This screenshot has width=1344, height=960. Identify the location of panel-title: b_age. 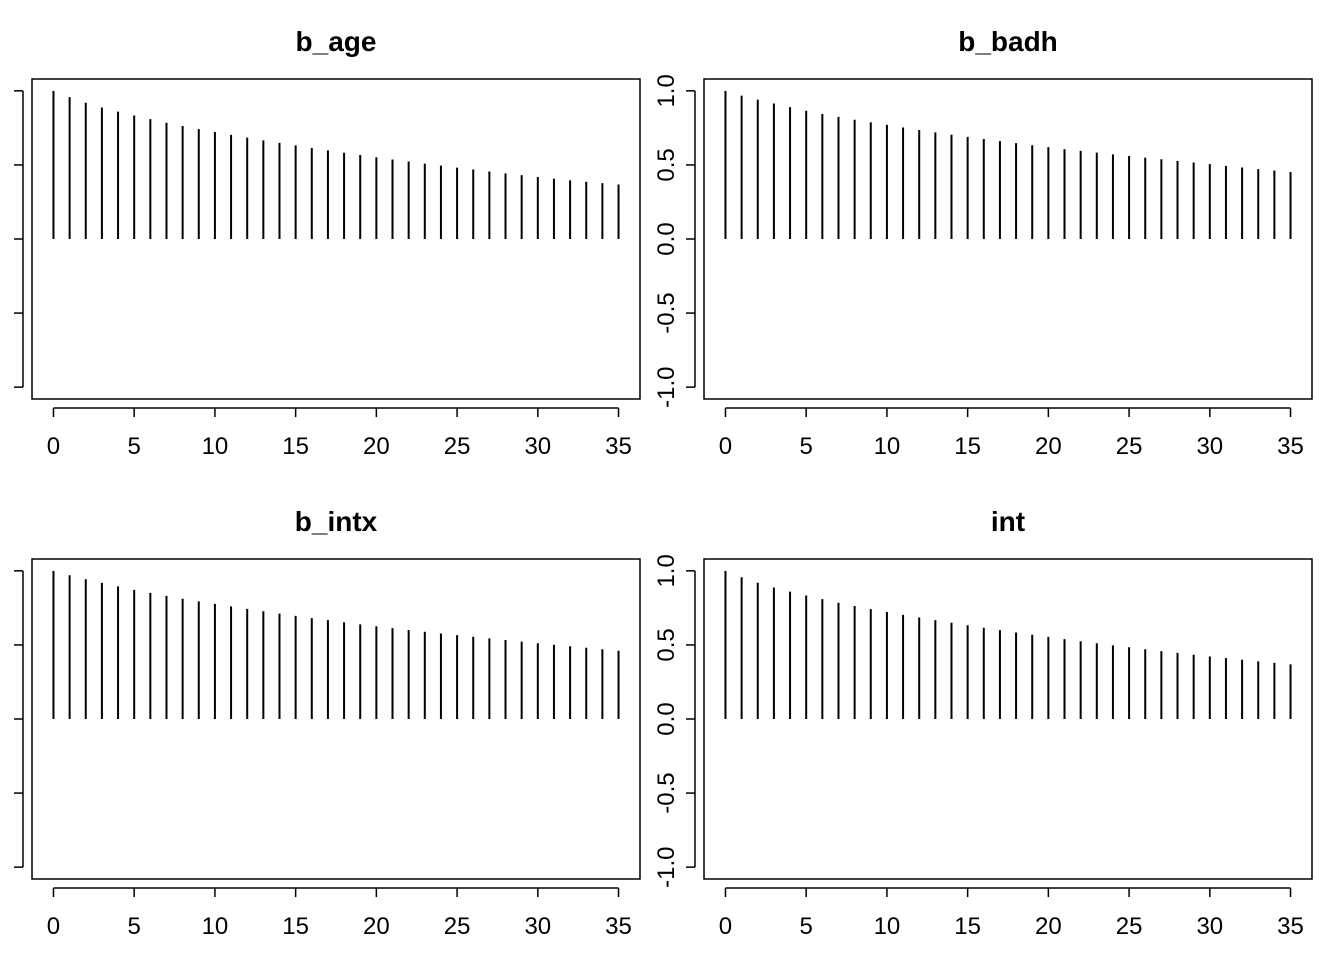
(336, 41).